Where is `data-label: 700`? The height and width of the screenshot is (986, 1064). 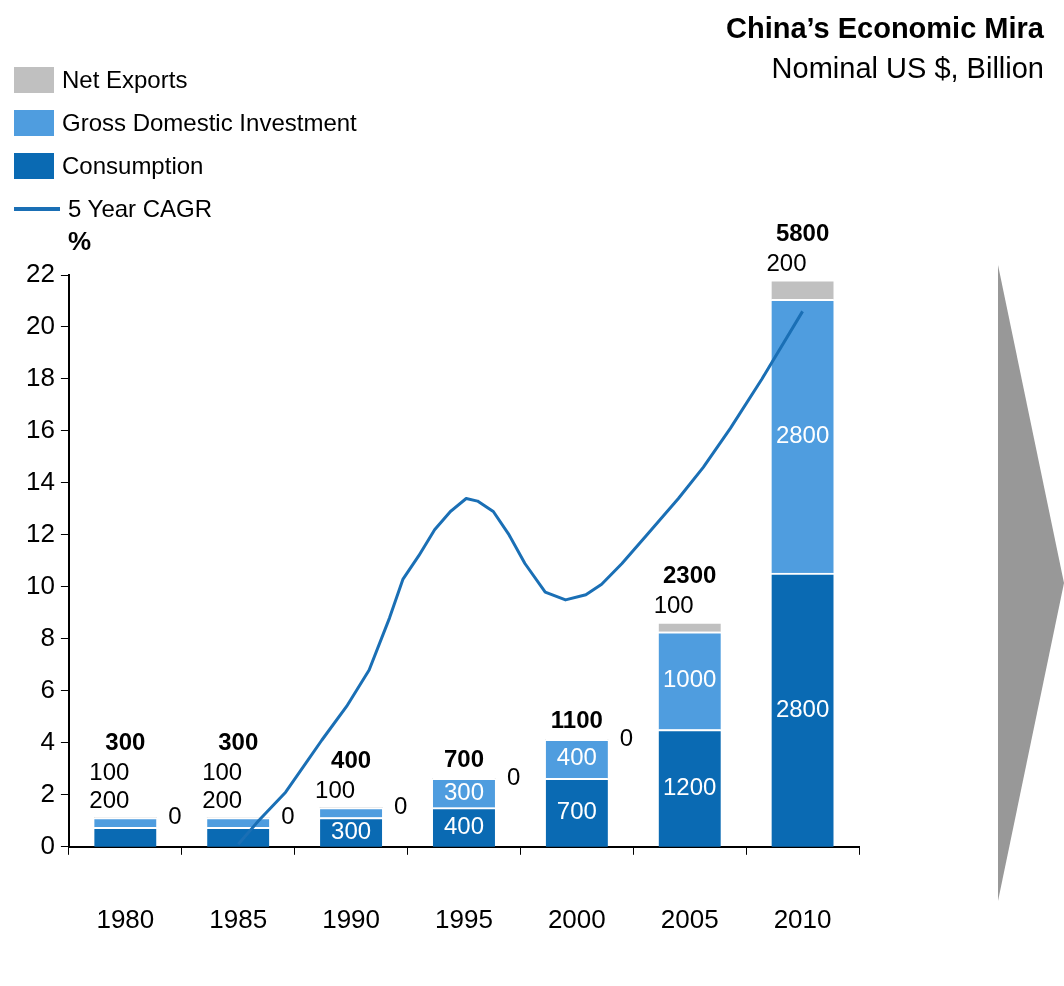
data-label: 700 is located at coordinates (576, 811).